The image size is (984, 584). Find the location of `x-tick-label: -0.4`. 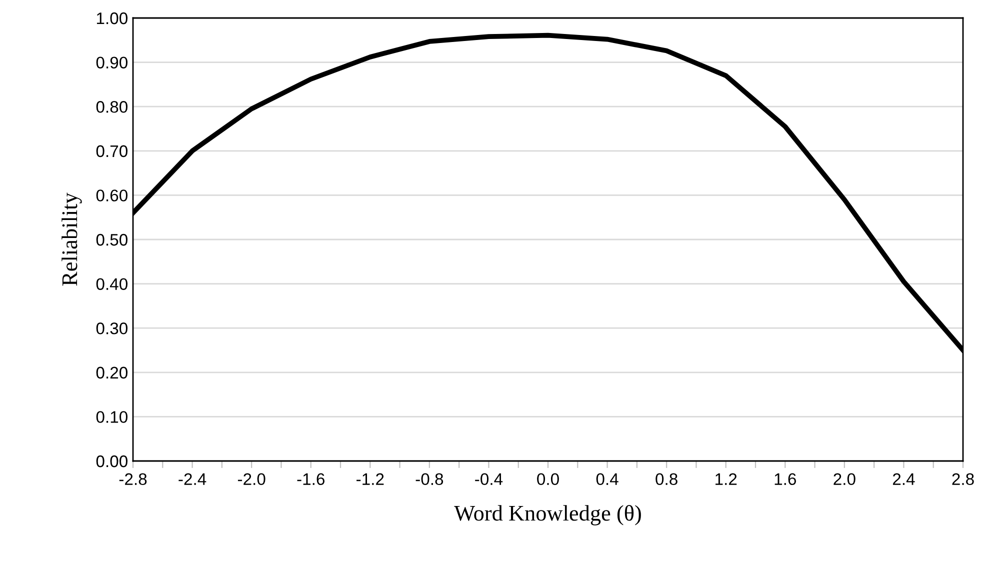

x-tick-label: -0.4 is located at coordinates (489, 479).